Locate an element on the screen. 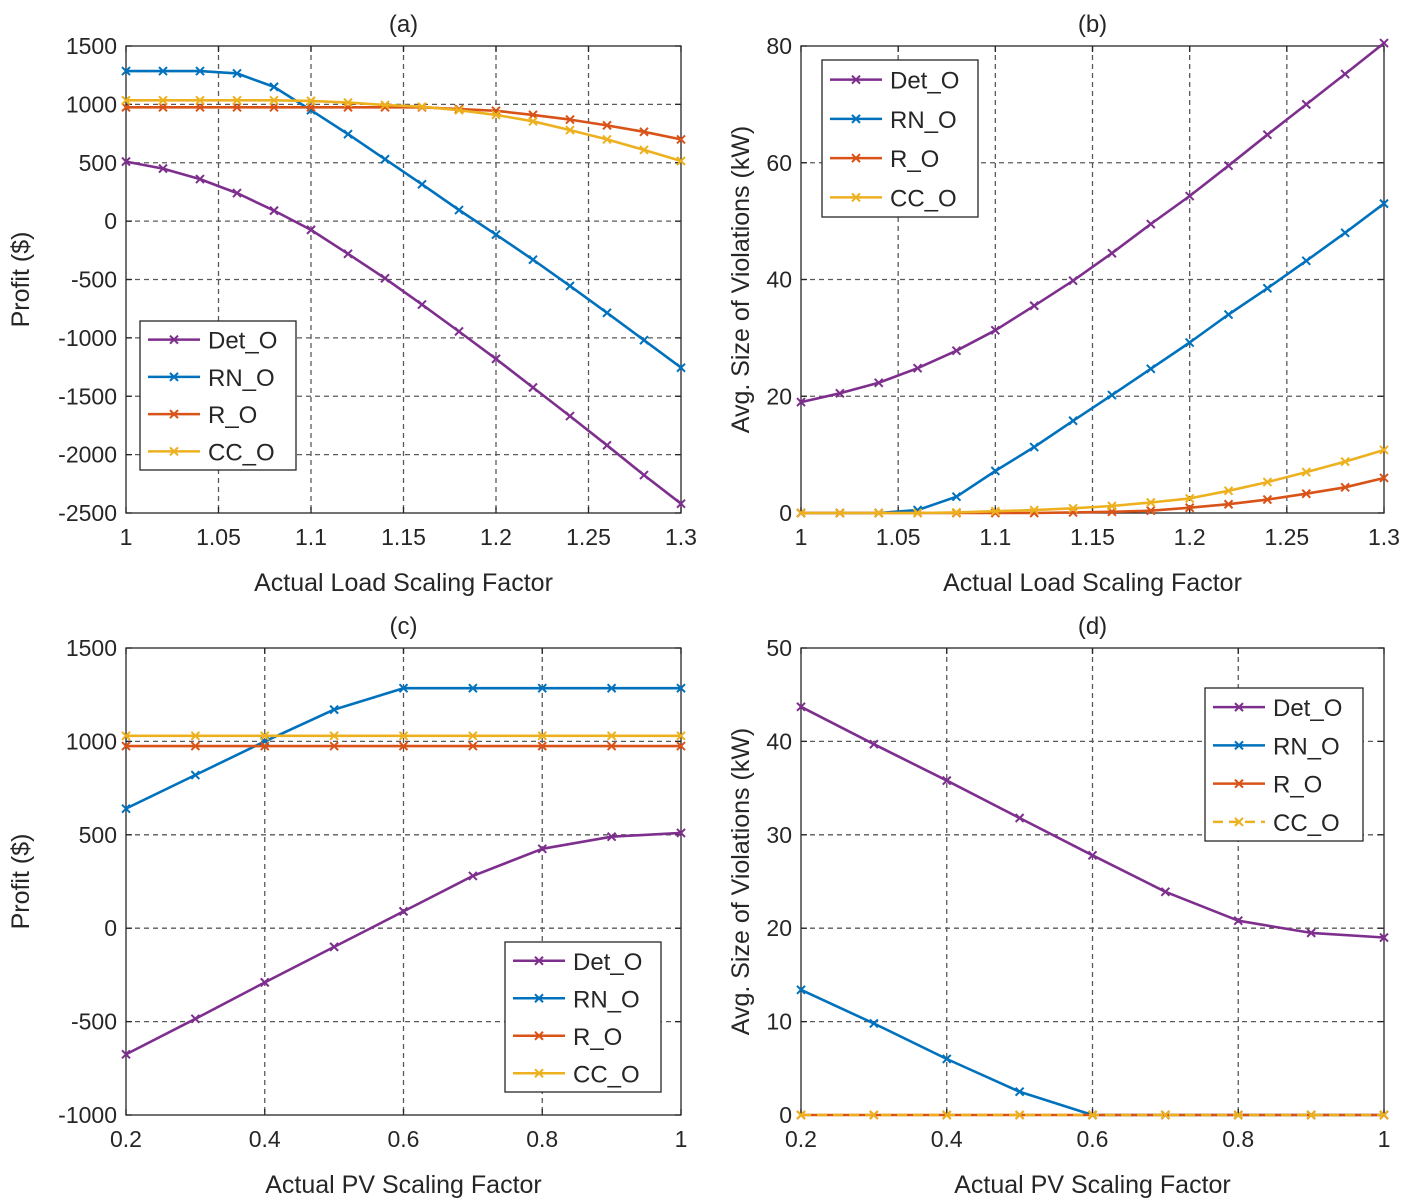 The image size is (1411, 1202). x-tick-label: 0.8 is located at coordinates (542, 1139).